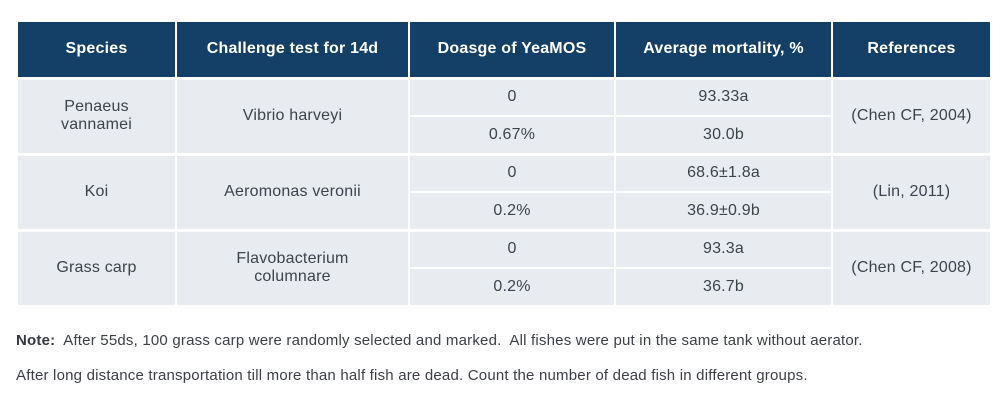 This screenshot has height=410, width=1000. What do you see at coordinates (723, 49) in the screenshot?
I see `col-header-mortality: Average mortality, %` at bounding box center [723, 49].